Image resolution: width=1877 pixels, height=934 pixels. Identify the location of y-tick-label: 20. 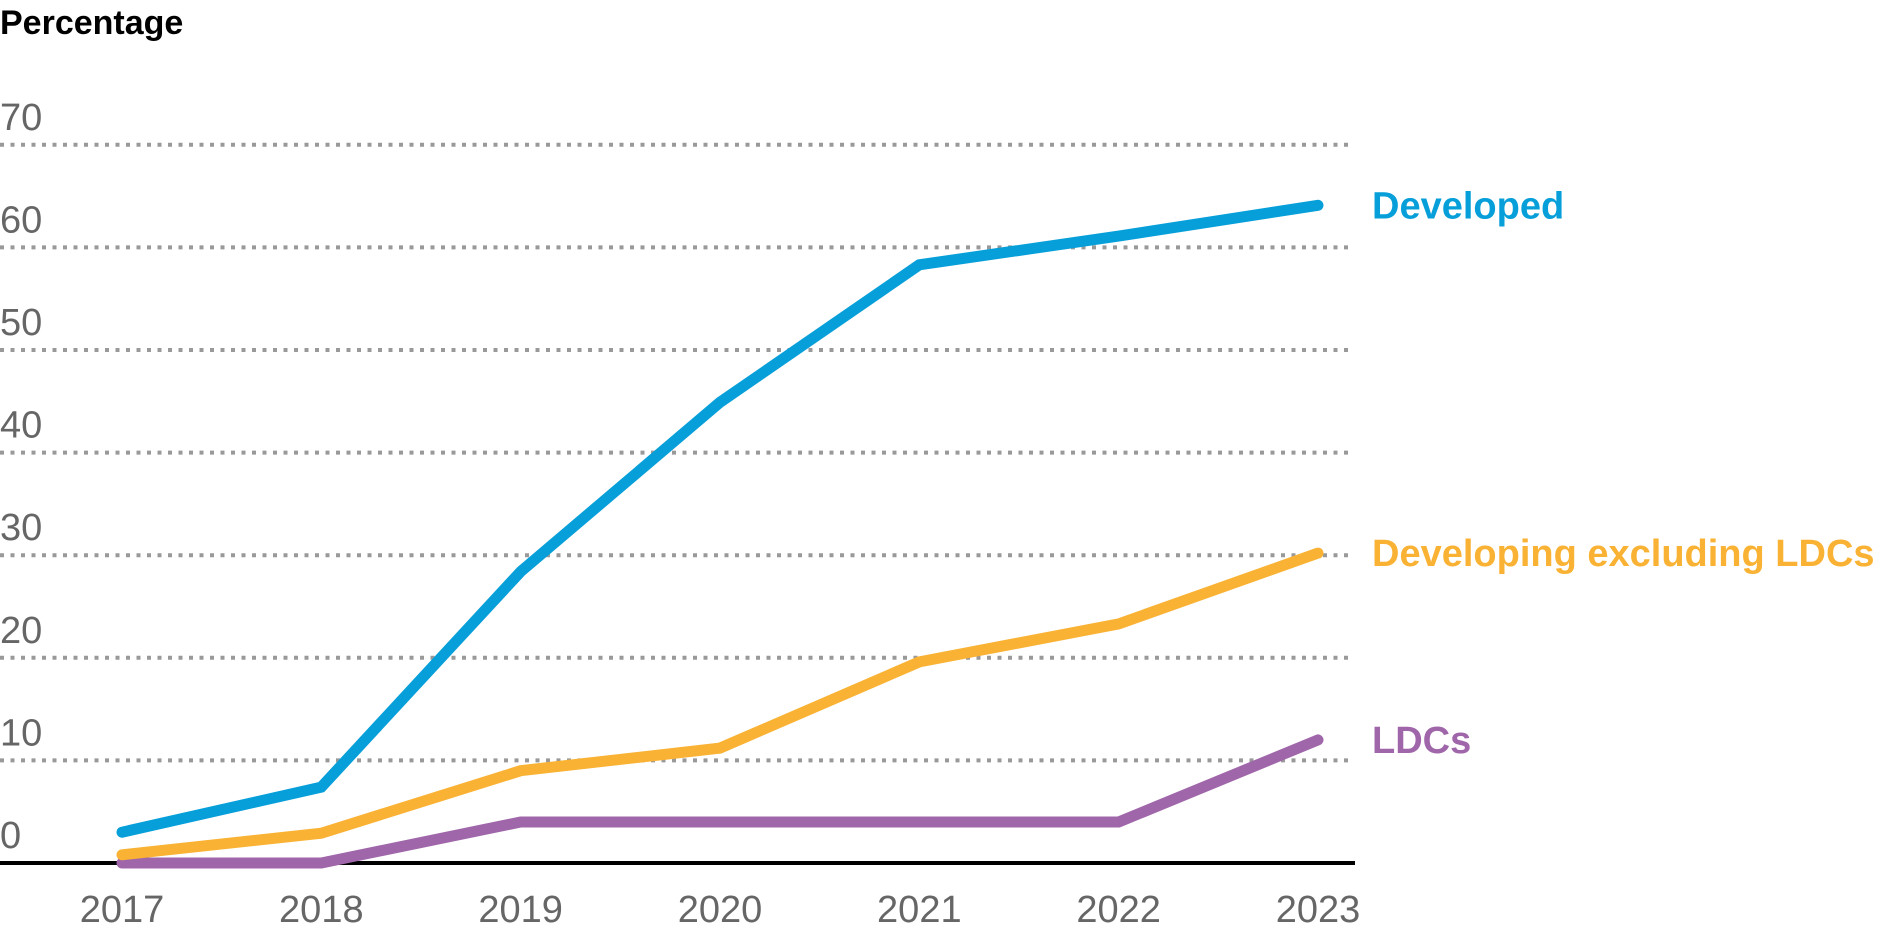
(21, 631).